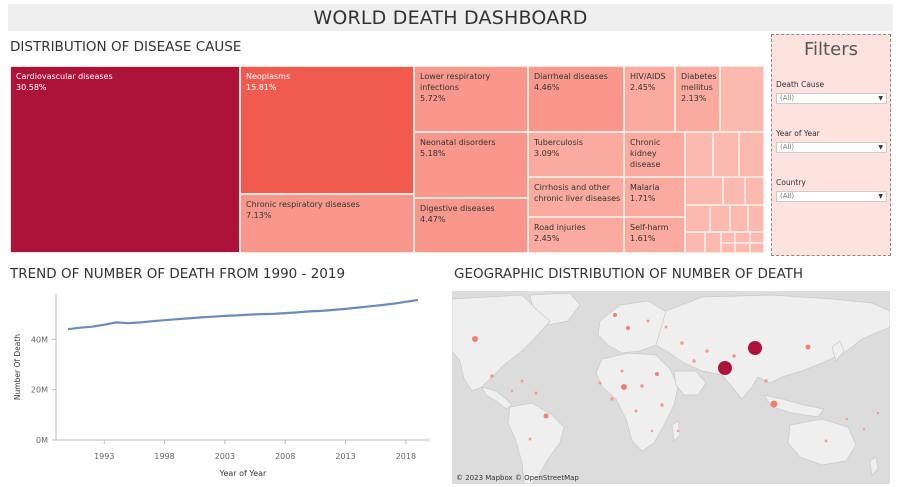 This screenshot has width=900, height=487. Describe the element at coordinates (831, 196) in the screenshot. I see `filter-country-select: (All) ▼` at that location.